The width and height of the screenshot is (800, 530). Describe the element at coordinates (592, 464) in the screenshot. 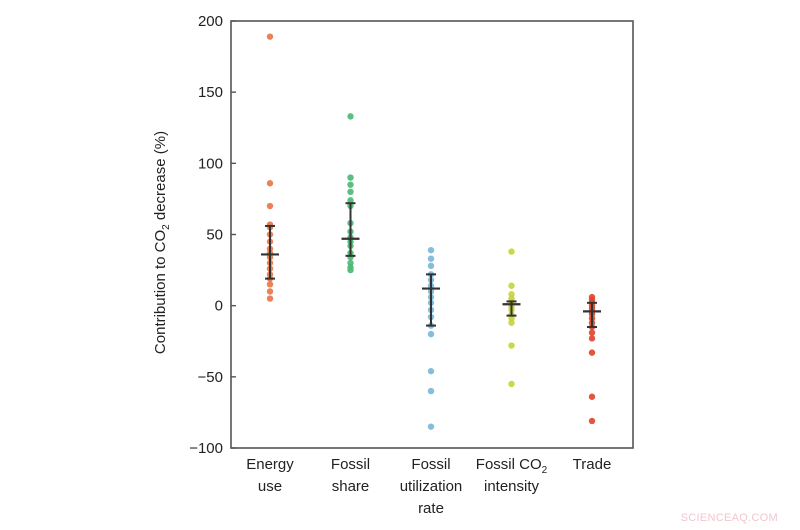

I see `x-category-label: Trade` at that location.